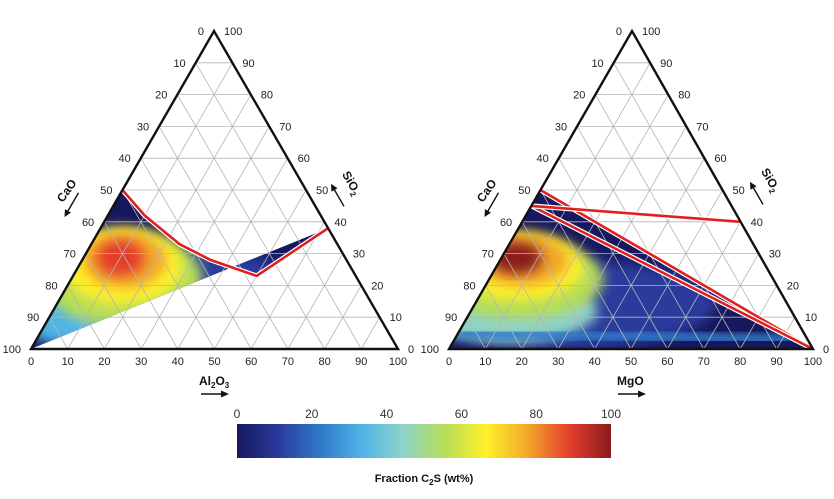 This screenshot has width=834, height=499. I want to click on colorbar-title: Fraction C2S (wt%), so click(424, 480).